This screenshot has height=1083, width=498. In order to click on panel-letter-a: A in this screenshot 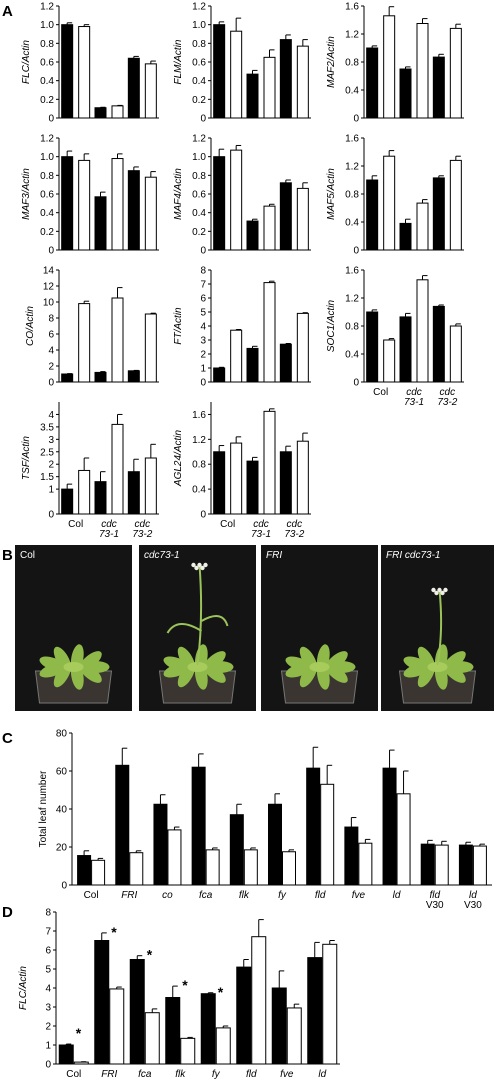, I will do `click(7, 11)`.